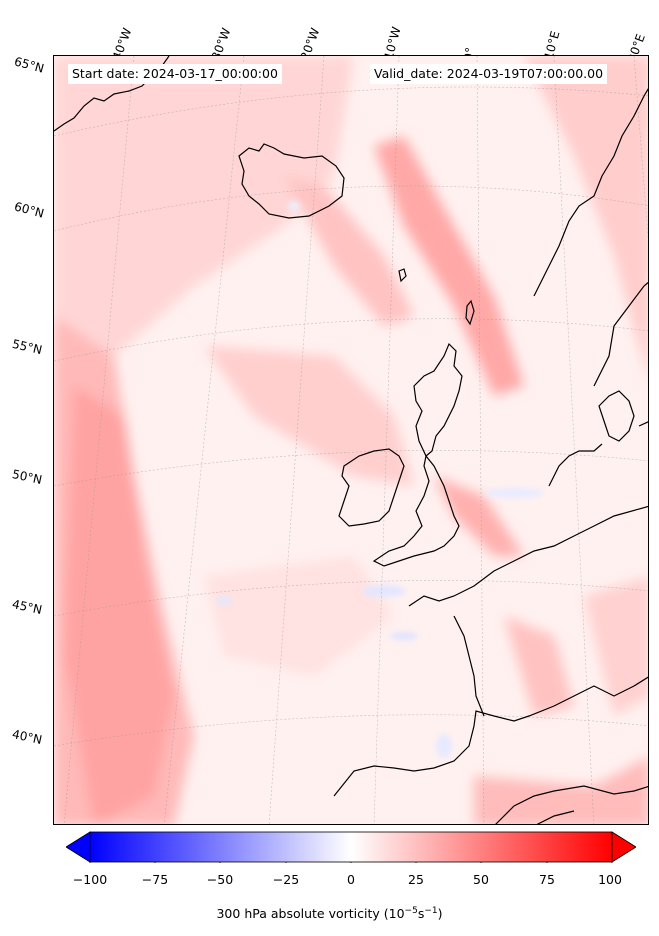 This screenshot has height=936, width=659. Describe the element at coordinates (616, 416) in the screenshot. I see `denmark-coast` at that location.